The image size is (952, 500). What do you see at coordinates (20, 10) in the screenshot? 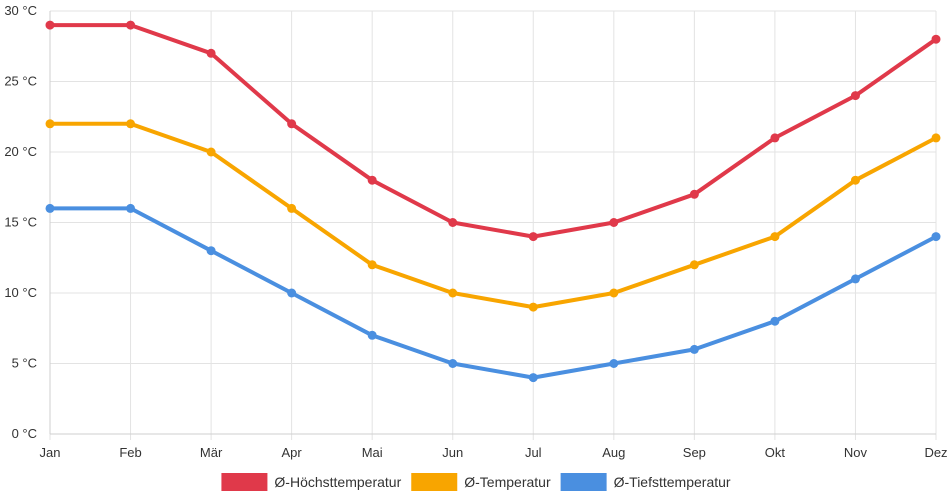
I see `y-tick-label: 30 °C` at bounding box center [20, 10].